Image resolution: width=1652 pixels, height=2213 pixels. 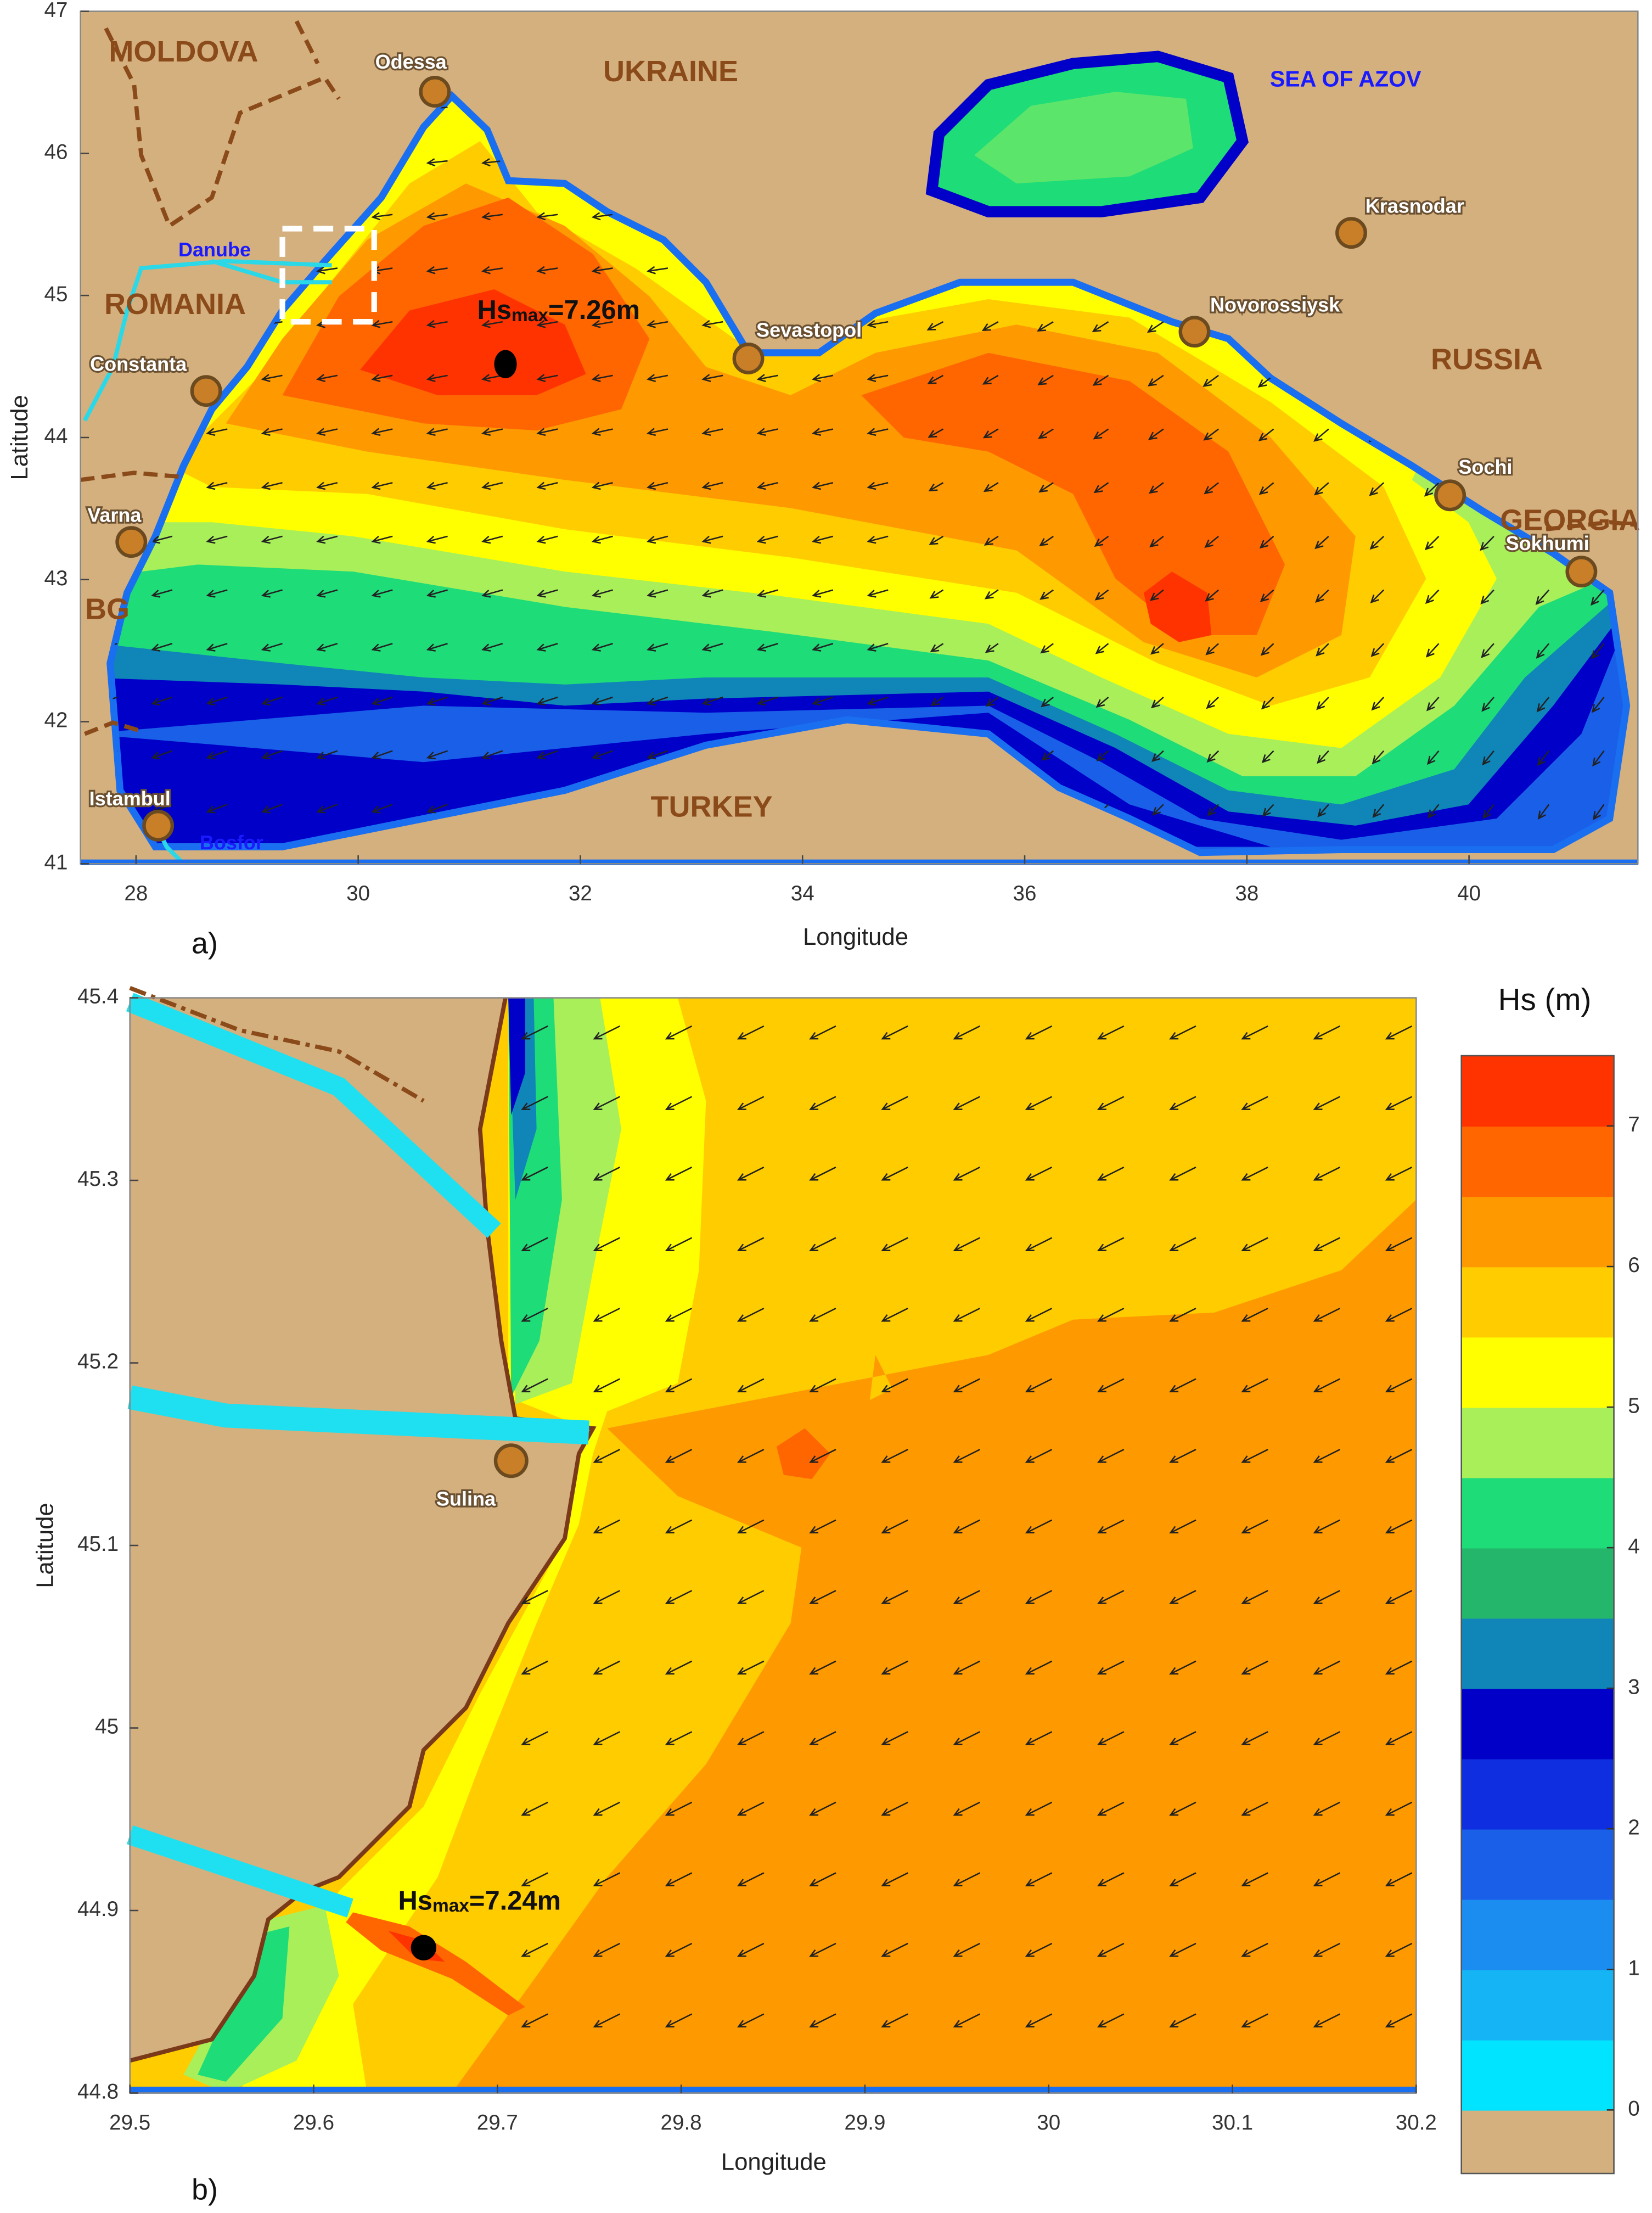 I want to click on city-label: Varna, so click(x=114, y=515).